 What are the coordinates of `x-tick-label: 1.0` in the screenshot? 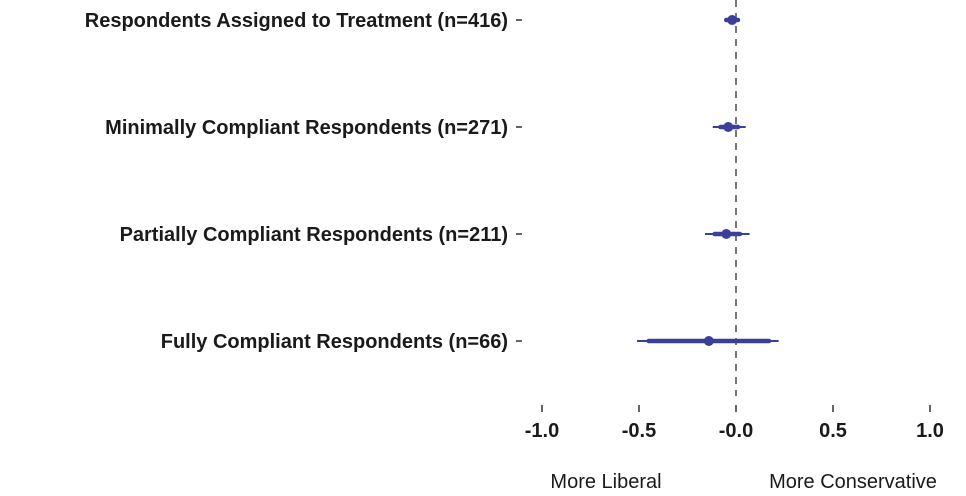 It's located at (930, 431).